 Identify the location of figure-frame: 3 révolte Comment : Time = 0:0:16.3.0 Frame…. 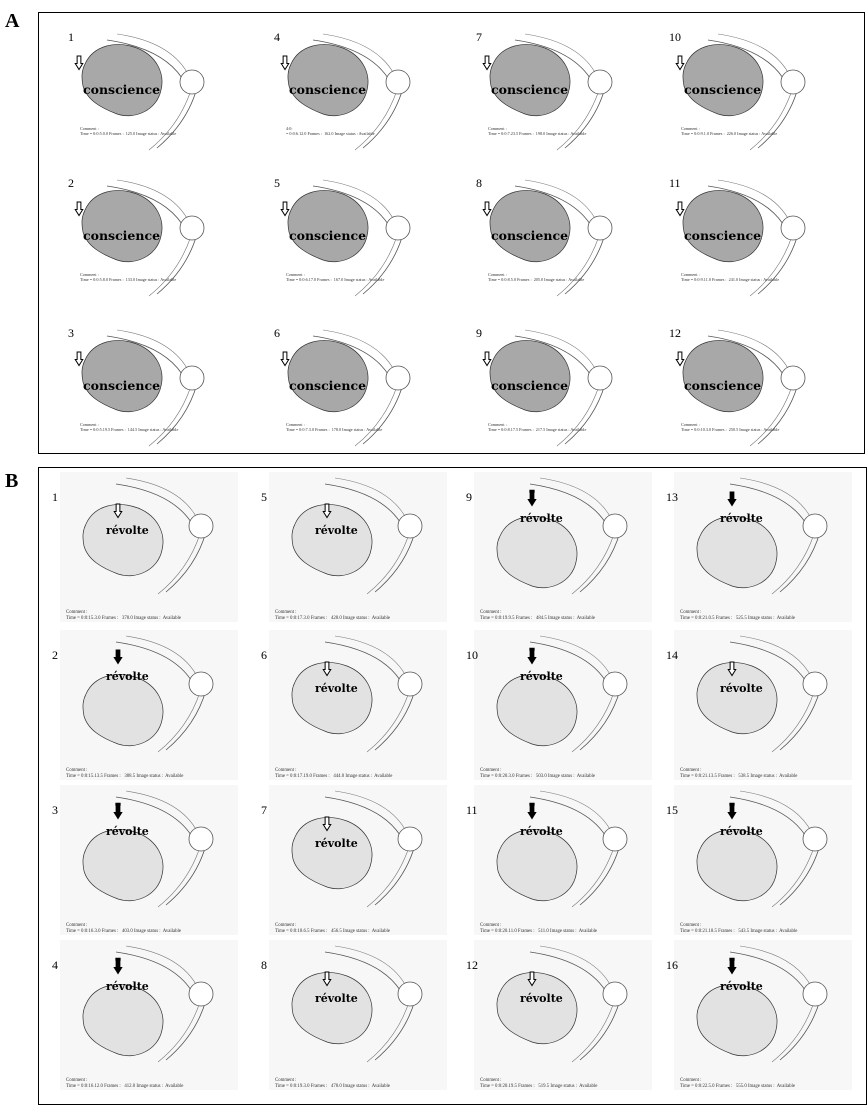
(146, 862).